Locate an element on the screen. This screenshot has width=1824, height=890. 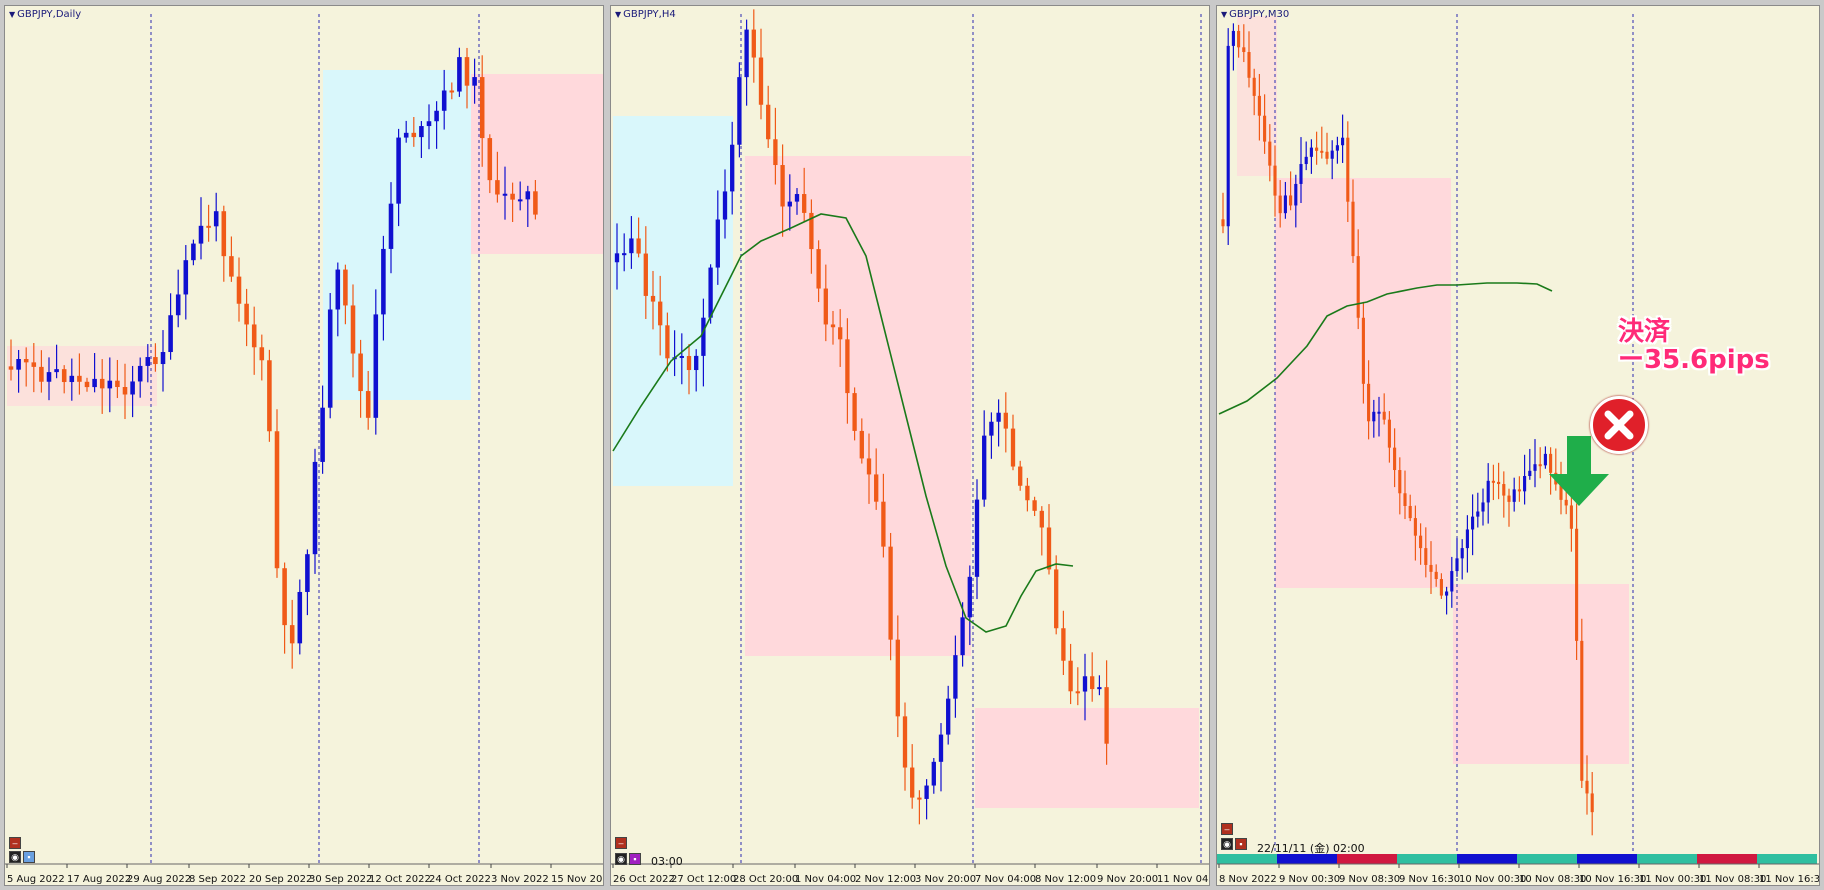
x-axis-tick-label: 24 Oct 2022 is located at coordinates (460, 879).